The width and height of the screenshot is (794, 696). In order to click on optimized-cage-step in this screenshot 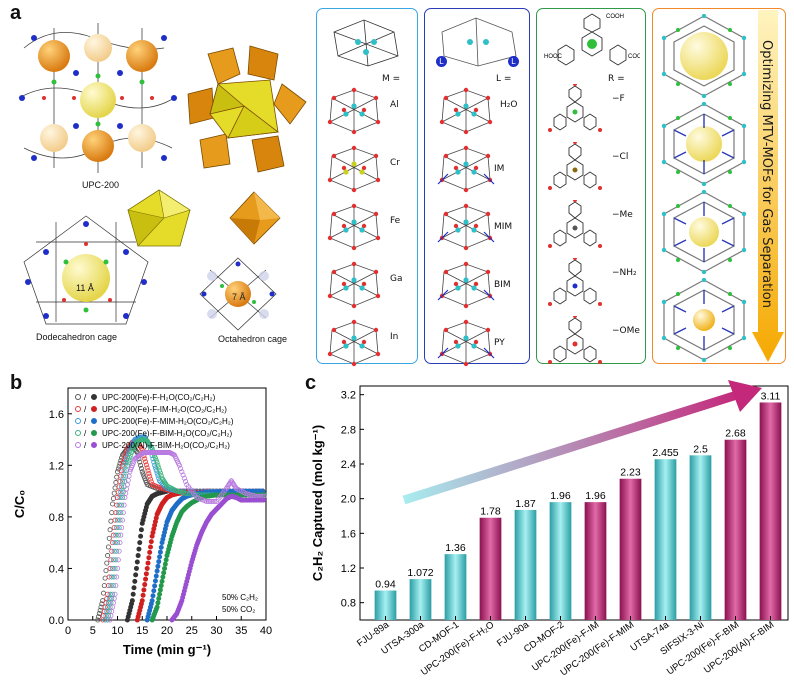, I will do `click(704, 144)`.